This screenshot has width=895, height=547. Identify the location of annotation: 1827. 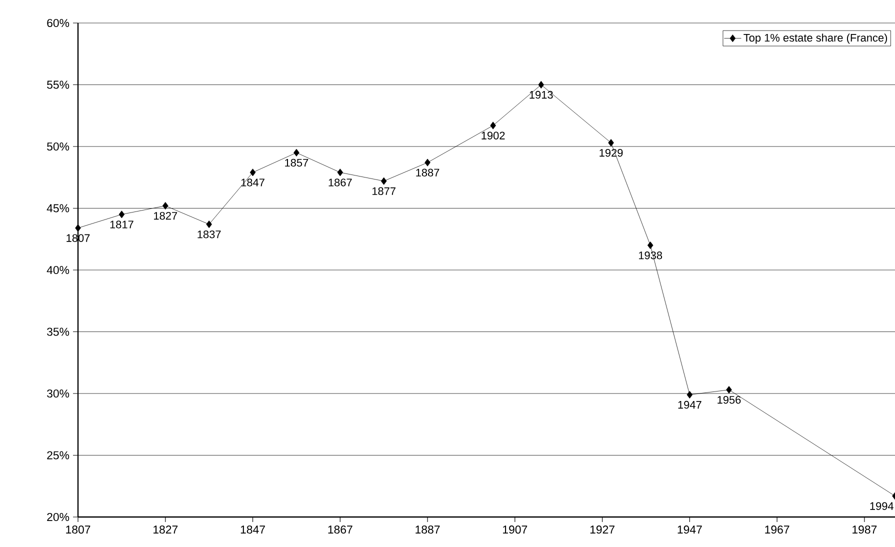
(166, 216).